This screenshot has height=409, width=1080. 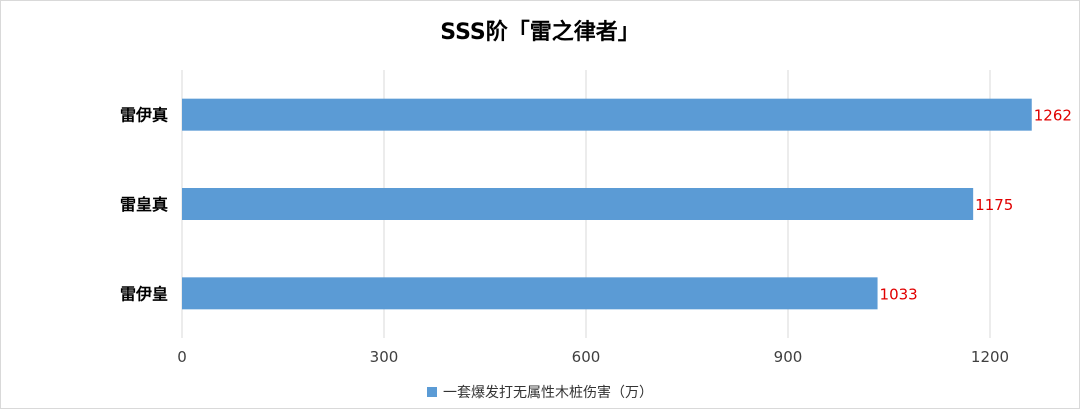 What do you see at coordinates (899, 294) in the screenshot?
I see `data-label: 1033` at bounding box center [899, 294].